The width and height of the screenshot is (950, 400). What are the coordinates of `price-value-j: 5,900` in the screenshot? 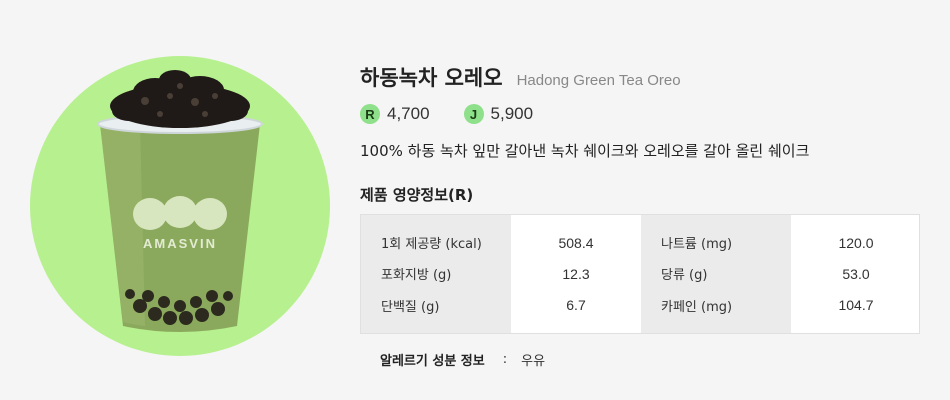 It's located at (512, 113).